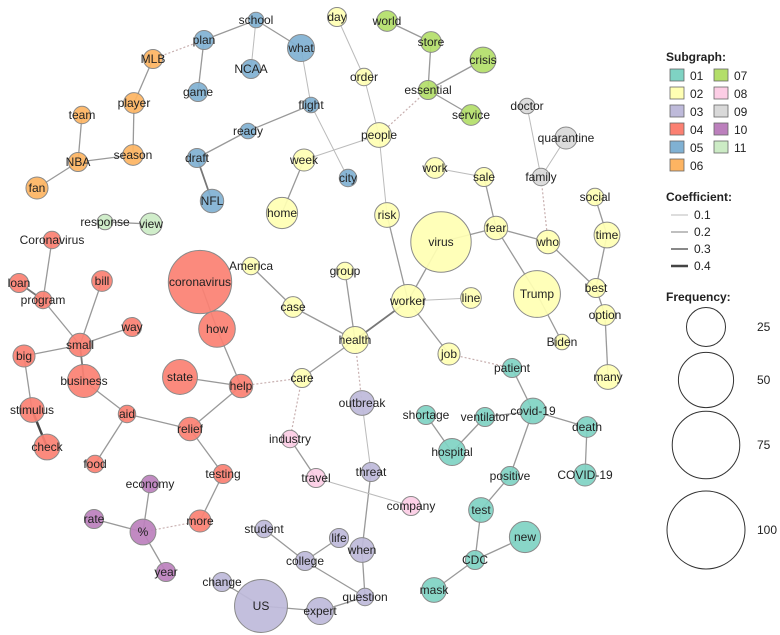 The height and width of the screenshot is (635, 780). I want to click on node-circle-bill, so click(102, 281).